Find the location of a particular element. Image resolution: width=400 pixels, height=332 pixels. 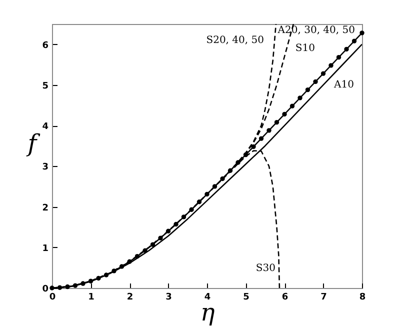

series-label: S10 is located at coordinates (305, 48).